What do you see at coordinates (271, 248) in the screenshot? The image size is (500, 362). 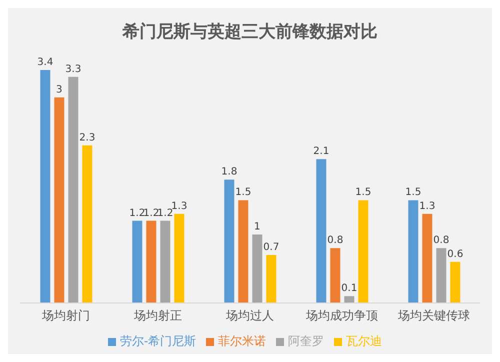 I see `data-label: 0.7` at bounding box center [271, 248].